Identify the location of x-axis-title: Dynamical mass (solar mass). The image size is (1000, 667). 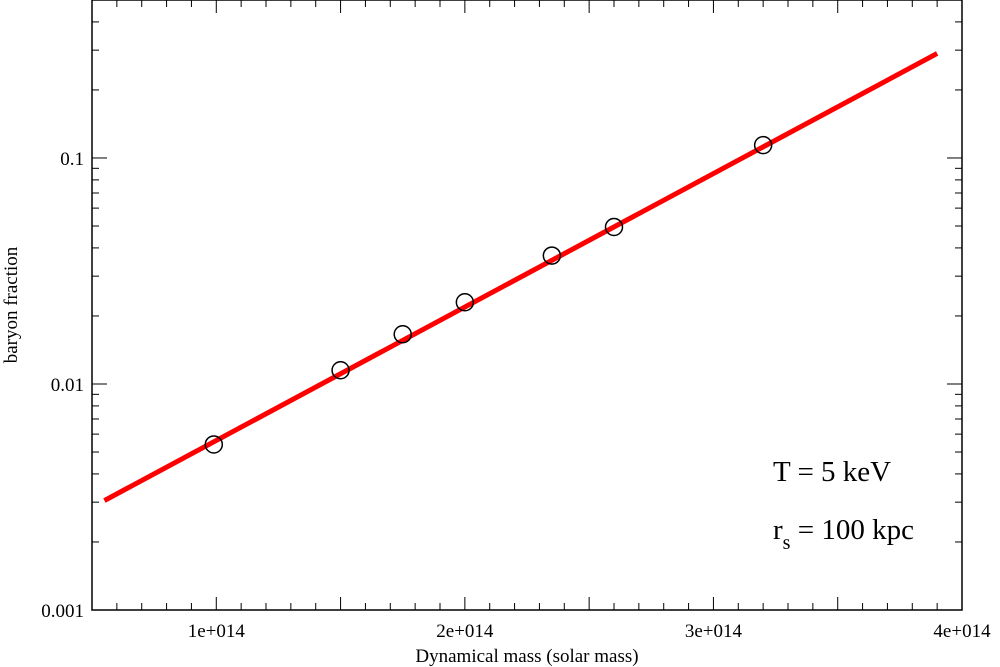
(526, 656).